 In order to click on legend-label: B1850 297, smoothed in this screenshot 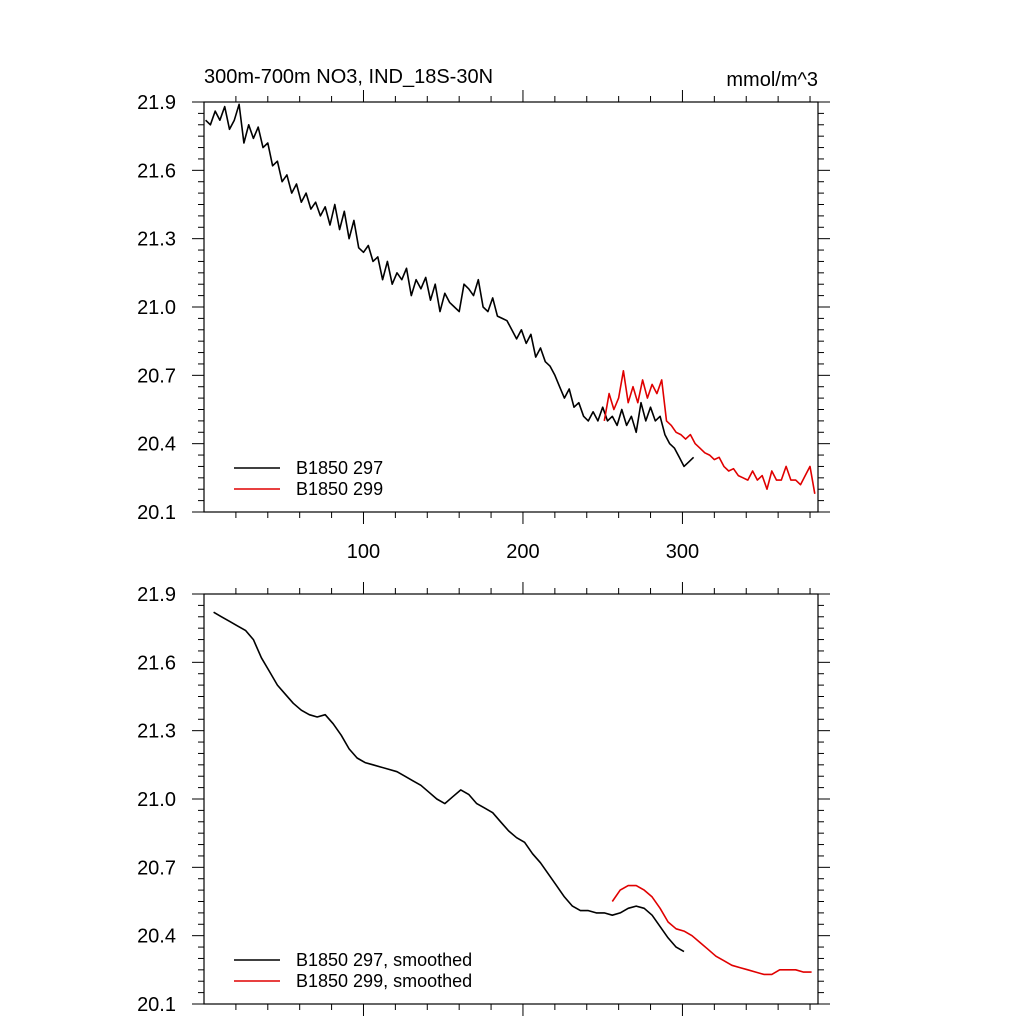, I will do `click(384, 960)`.